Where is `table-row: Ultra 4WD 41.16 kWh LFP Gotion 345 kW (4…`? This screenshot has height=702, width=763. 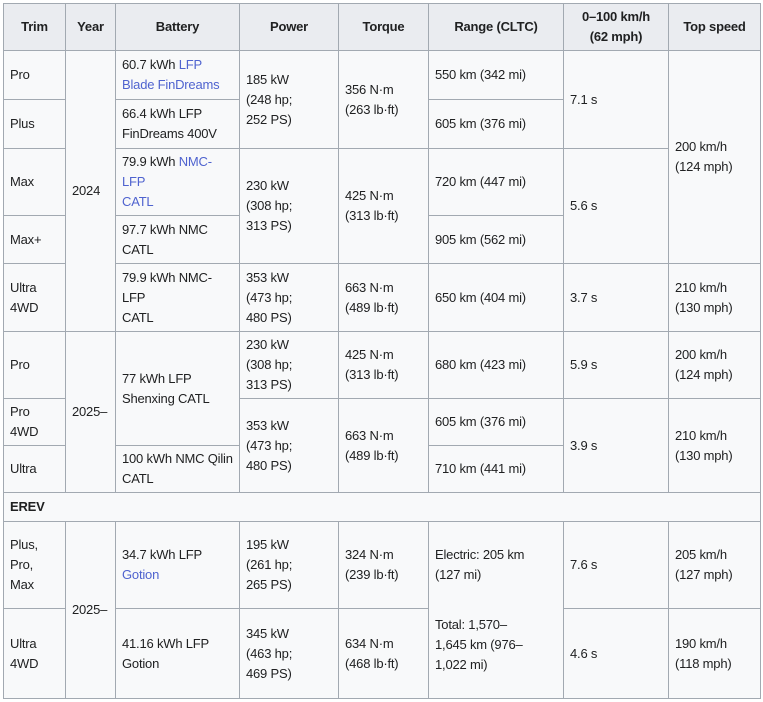 table-row: Ultra 4WD 41.16 kWh LFP Gotion 345 kW (4… is located at coordinates (382, 653).